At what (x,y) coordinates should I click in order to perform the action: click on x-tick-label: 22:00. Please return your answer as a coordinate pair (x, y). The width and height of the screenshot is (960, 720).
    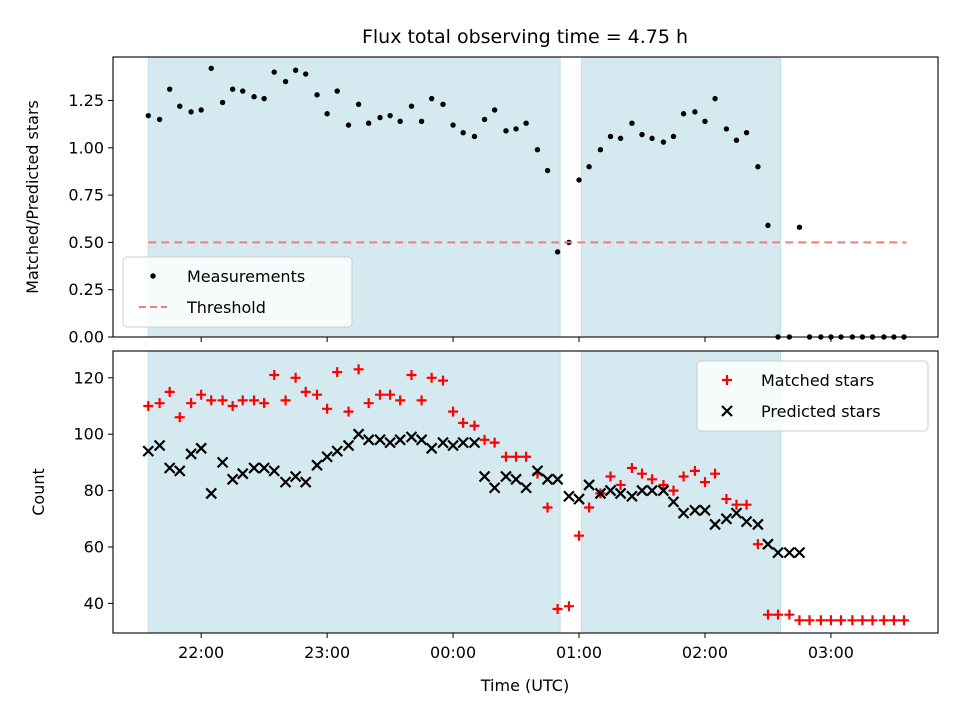
    Looking at the image, I should click on (201, 652).